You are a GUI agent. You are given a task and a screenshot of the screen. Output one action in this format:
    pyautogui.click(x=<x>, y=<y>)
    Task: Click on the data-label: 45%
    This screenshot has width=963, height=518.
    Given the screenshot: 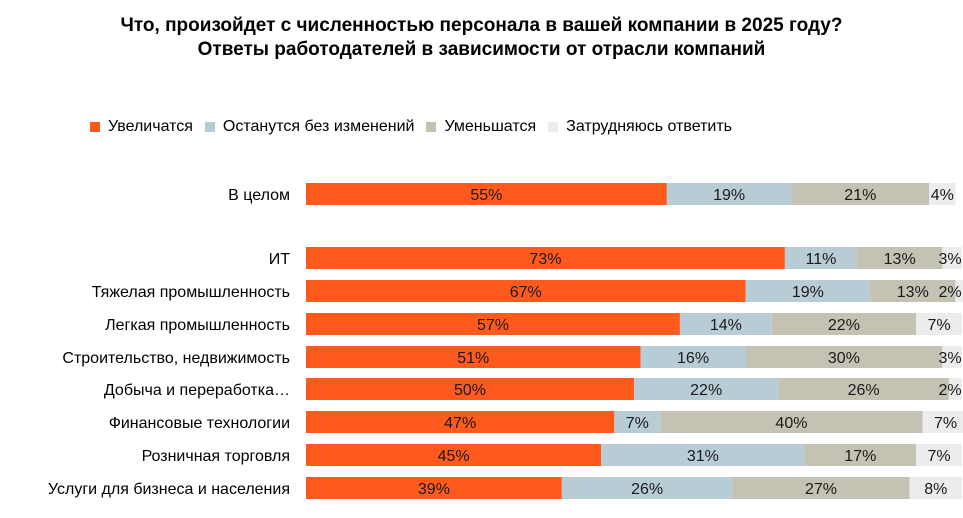 What is the action you would take?
    pyautogui.click(x=454, y=456)
    